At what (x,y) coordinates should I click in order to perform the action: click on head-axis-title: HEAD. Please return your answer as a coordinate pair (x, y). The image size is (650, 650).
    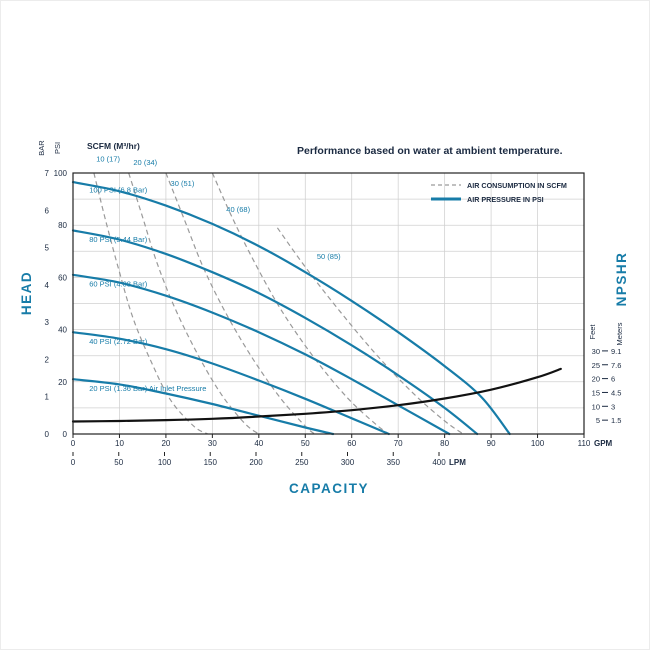
    Looking at the image, I should click on (26, 293).